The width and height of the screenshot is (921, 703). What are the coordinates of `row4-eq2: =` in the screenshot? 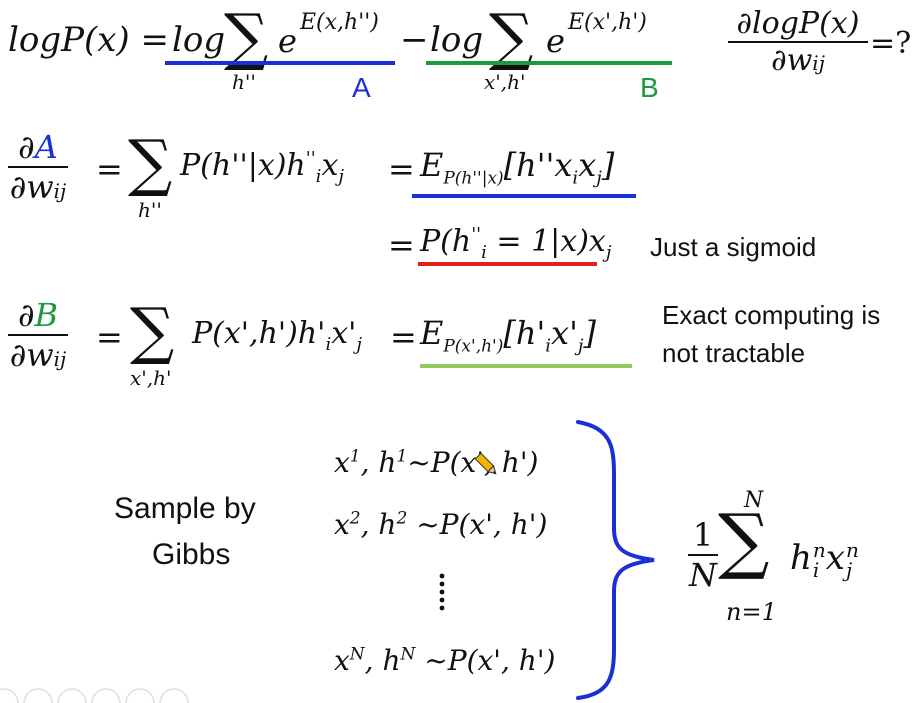 It's located at (403, 337).